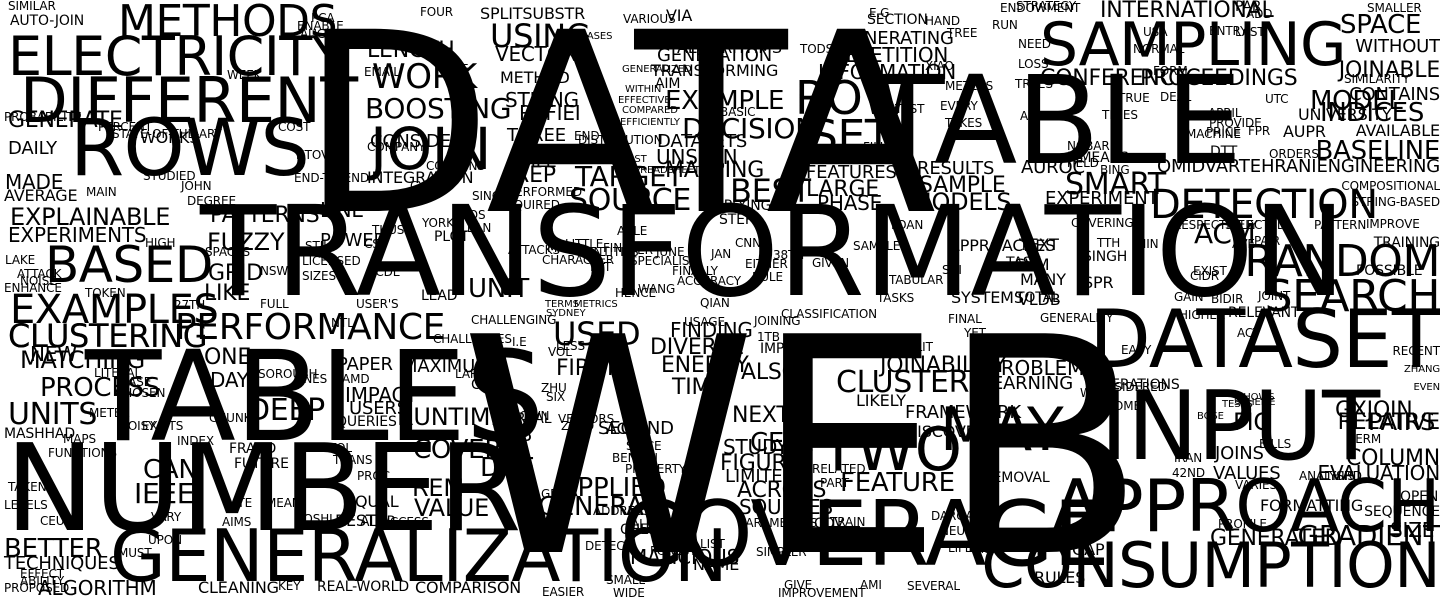  Describe the element at coordinates (353, 240) in the screenshot. I see `word-power: POWER` at that location.